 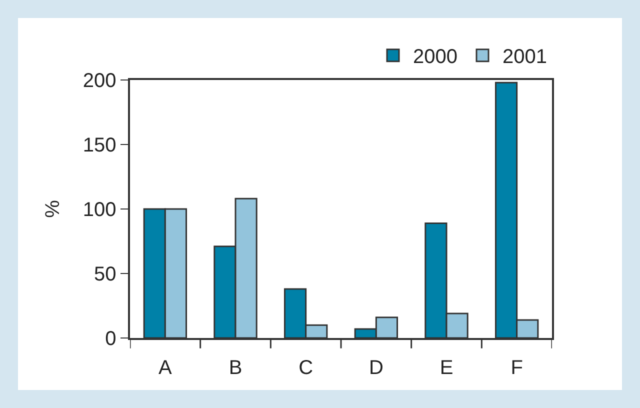 What do you see at coordinates (110, 339) in the screenshot?
I see `y-tick-label: 0` at bounding box center [110, 339].